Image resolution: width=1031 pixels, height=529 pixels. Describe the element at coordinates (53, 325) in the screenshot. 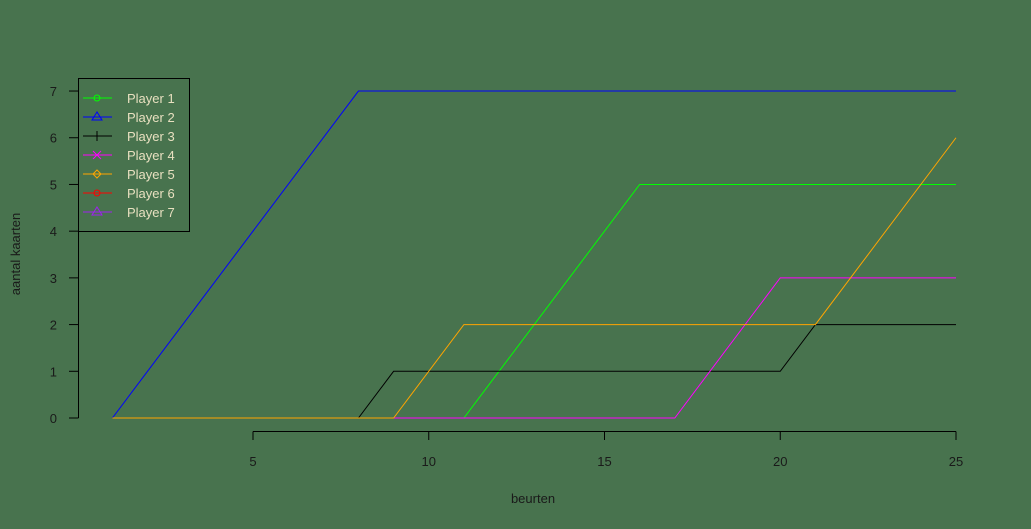

I see `y-tick-label: 2` at that location.